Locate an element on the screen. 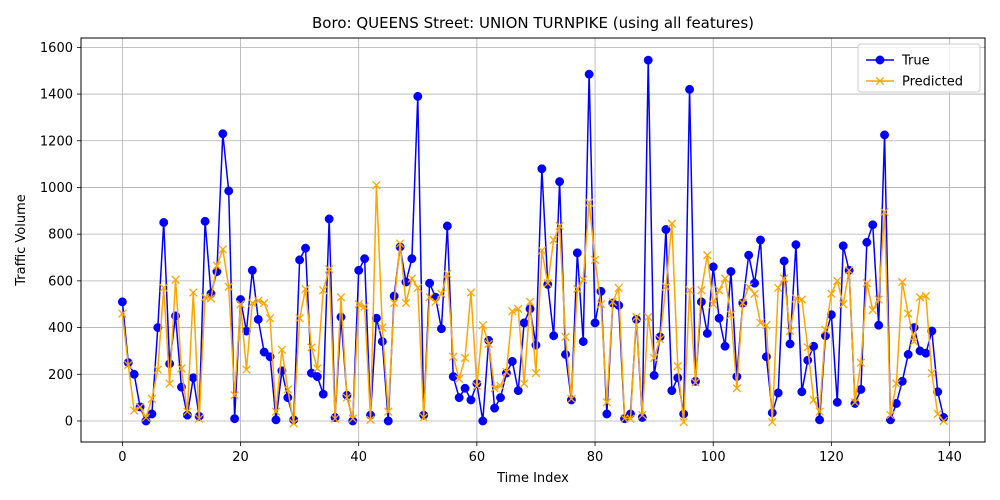 This screenshot has width=1000, height=500. x-tick-label: 20 is located at coordinates (240, 457).